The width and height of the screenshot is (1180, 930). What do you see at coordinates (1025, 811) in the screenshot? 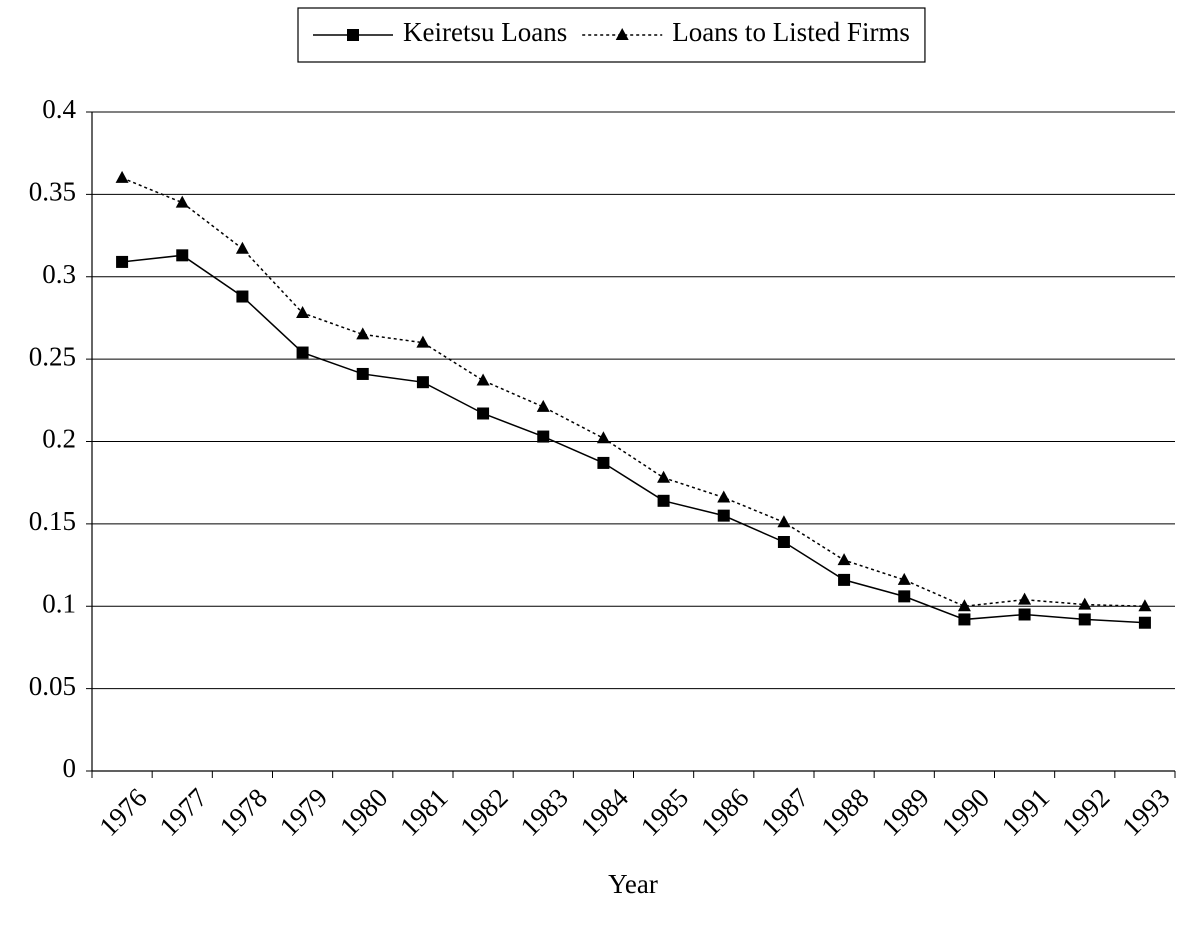
I see `x-tick-label: 1991` at bounding box center [1025, 811].